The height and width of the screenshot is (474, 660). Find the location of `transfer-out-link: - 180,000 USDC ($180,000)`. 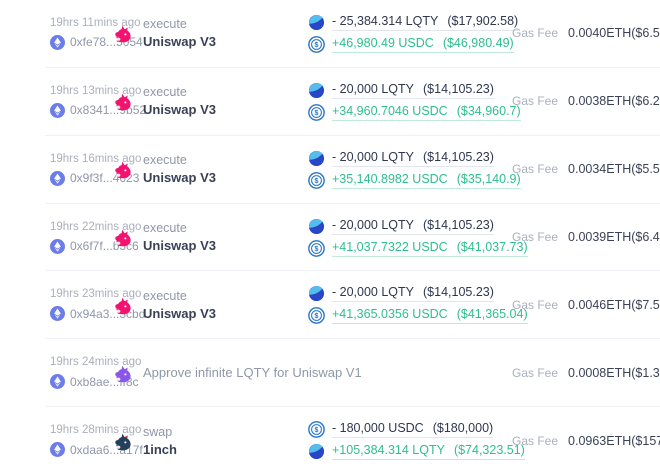

transfer-out-link: - 180,000 USDC ($180,000) is located at coordinates (413, 430).